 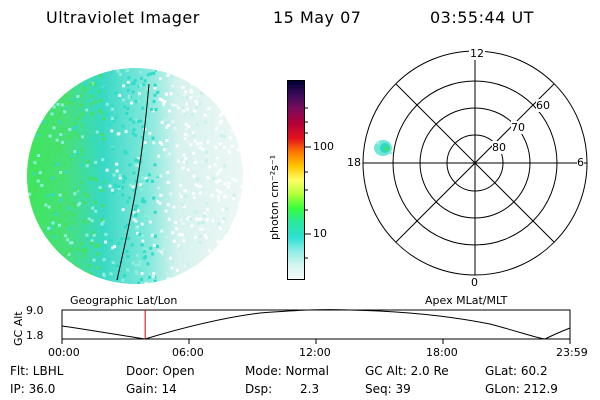 I want to click on timeline-tick-2359: 23:59, so click(x=572, y=352).